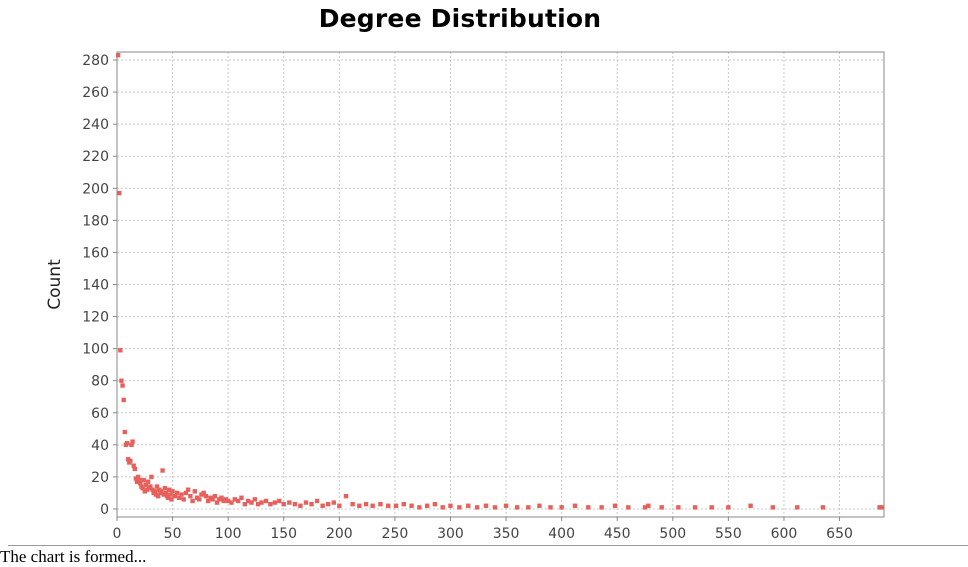 The width and height of the screenshot is (968, 567). I want to click on y-tick-label: 160, so click(95, 253).